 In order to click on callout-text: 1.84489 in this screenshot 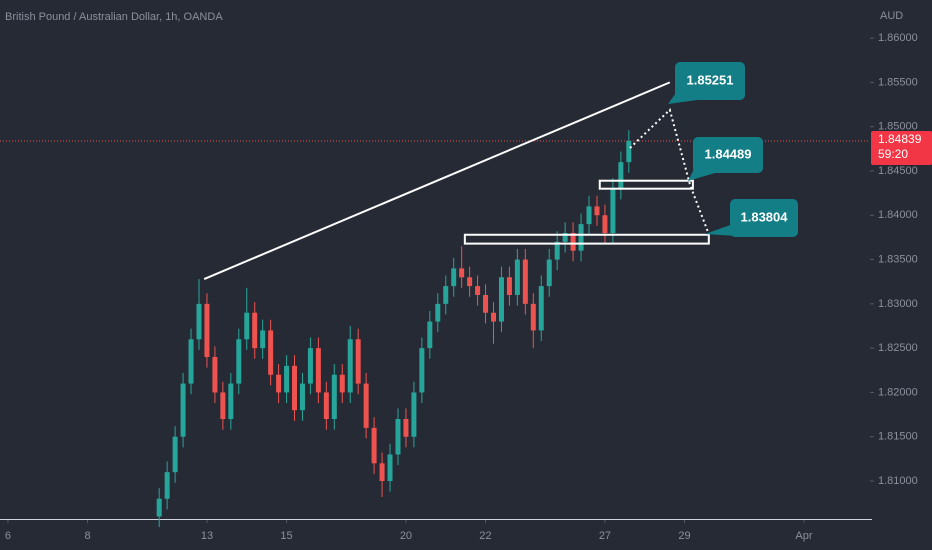, I will do `click(728, 153)`.